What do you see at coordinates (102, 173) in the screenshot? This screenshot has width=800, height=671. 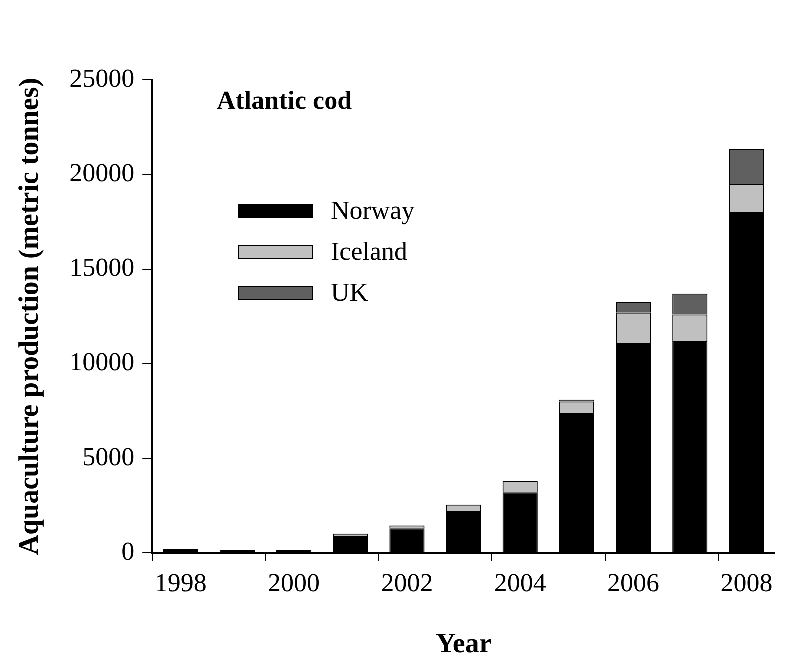 I see `y-tick-label: 20000` at bounding box center [102, 173].